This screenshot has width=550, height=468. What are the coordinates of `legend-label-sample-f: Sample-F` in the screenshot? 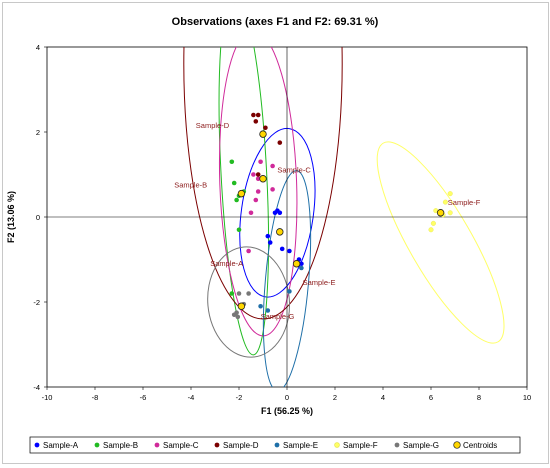 It's located at (360, 445).